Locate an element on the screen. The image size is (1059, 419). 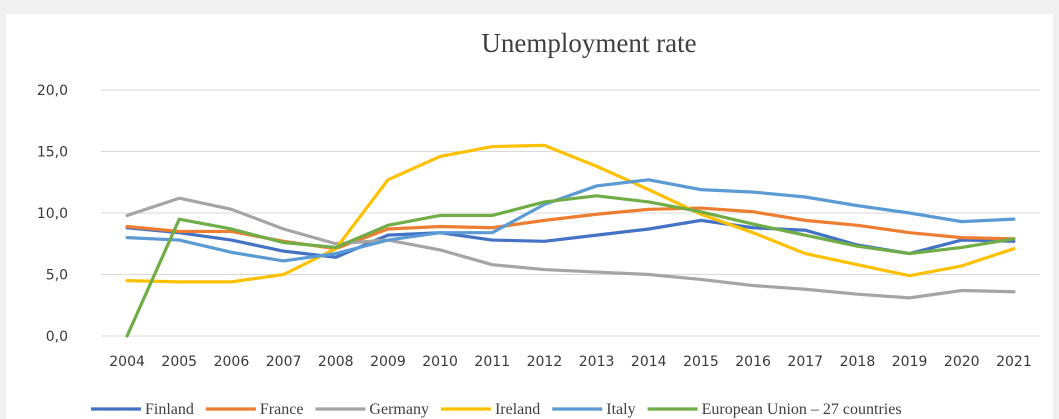
y-tick-label: 15,0 is located at coordinates (52, 153).